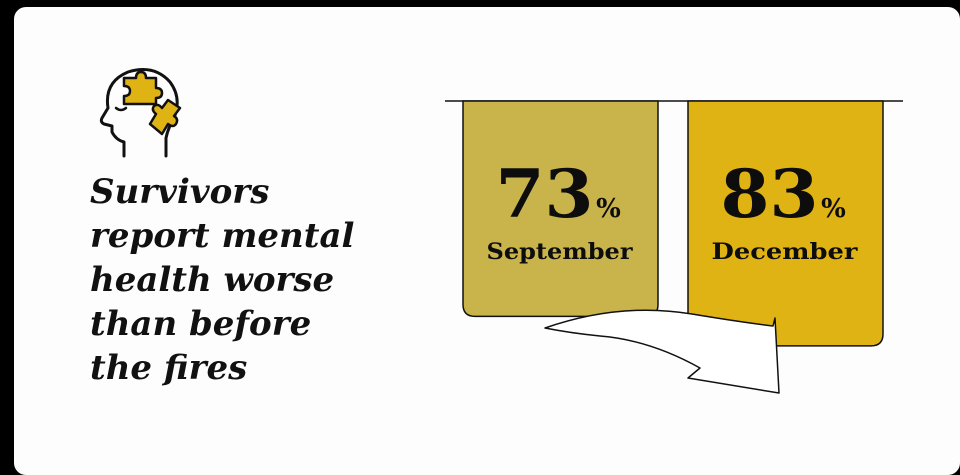  I want to click on value-label: 83, so click(770, 194).